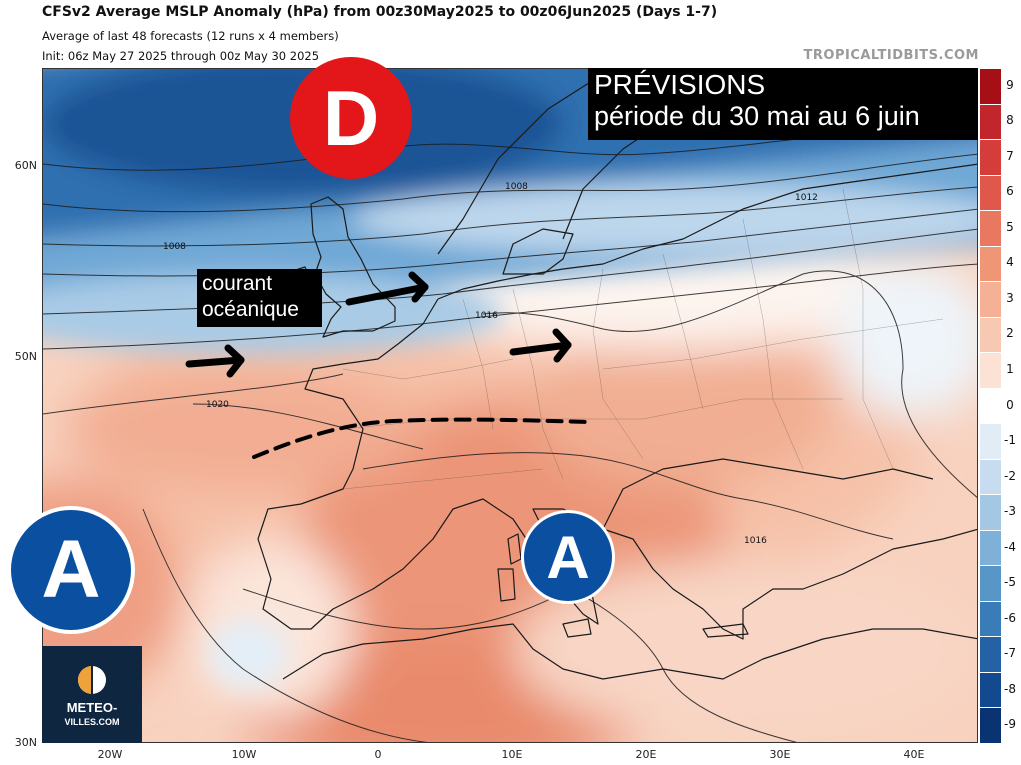 The width and height of the screenshot is (1021, 765). Describe the element at coordinates (757, 116) in the screenshot. I see `forecast-period: période du 30 mai au 6 juin` at that location.